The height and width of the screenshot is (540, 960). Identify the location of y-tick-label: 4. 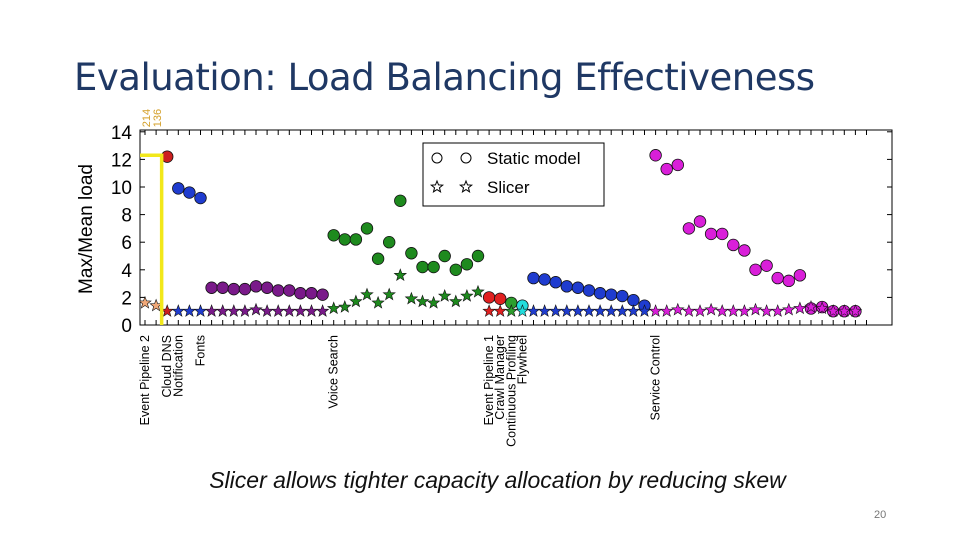
(126, 271).